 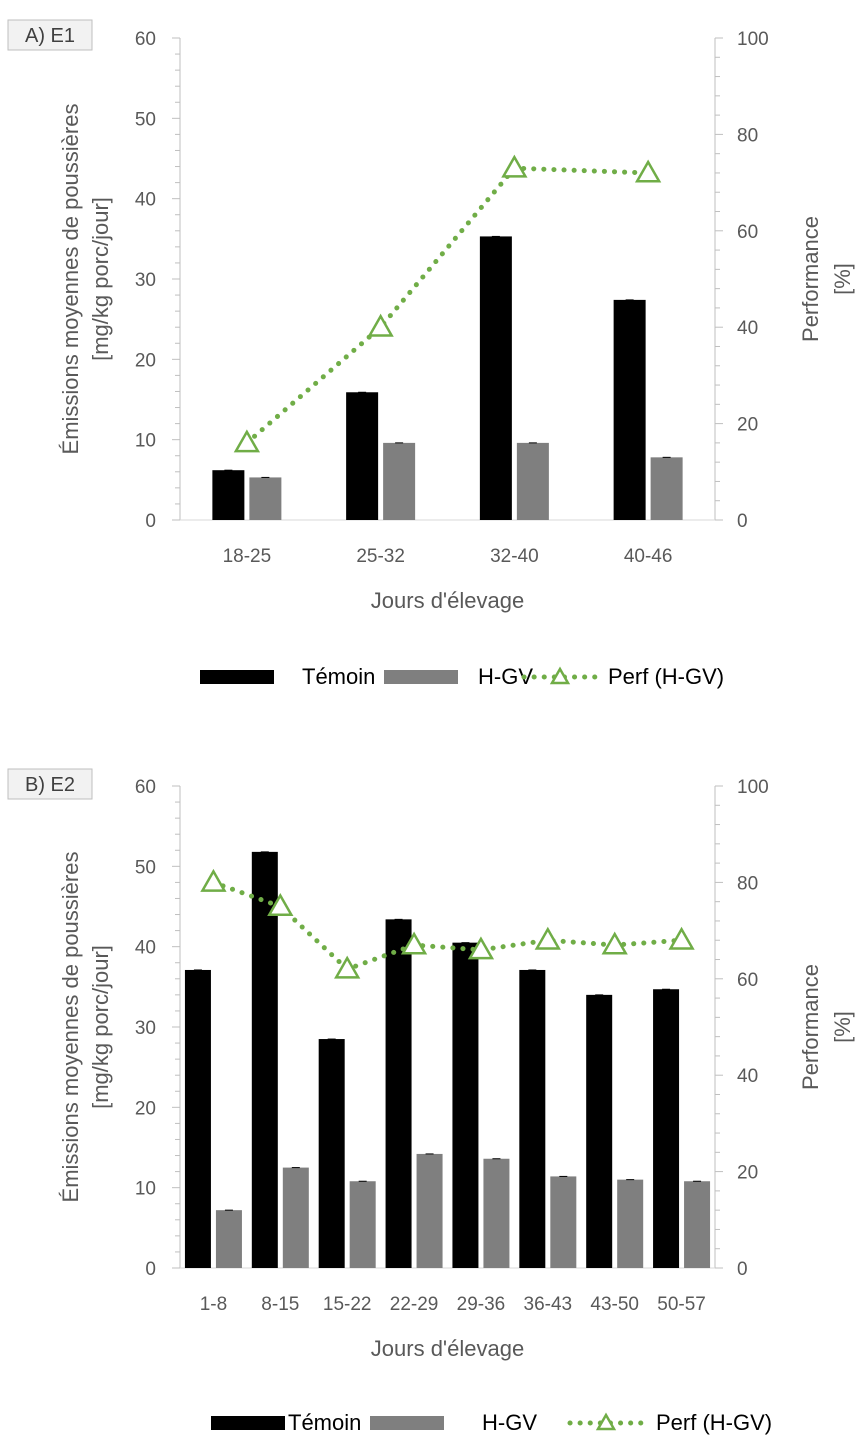 I want to click on x-tick-label: 22-29, so click(x=414, y=1304).